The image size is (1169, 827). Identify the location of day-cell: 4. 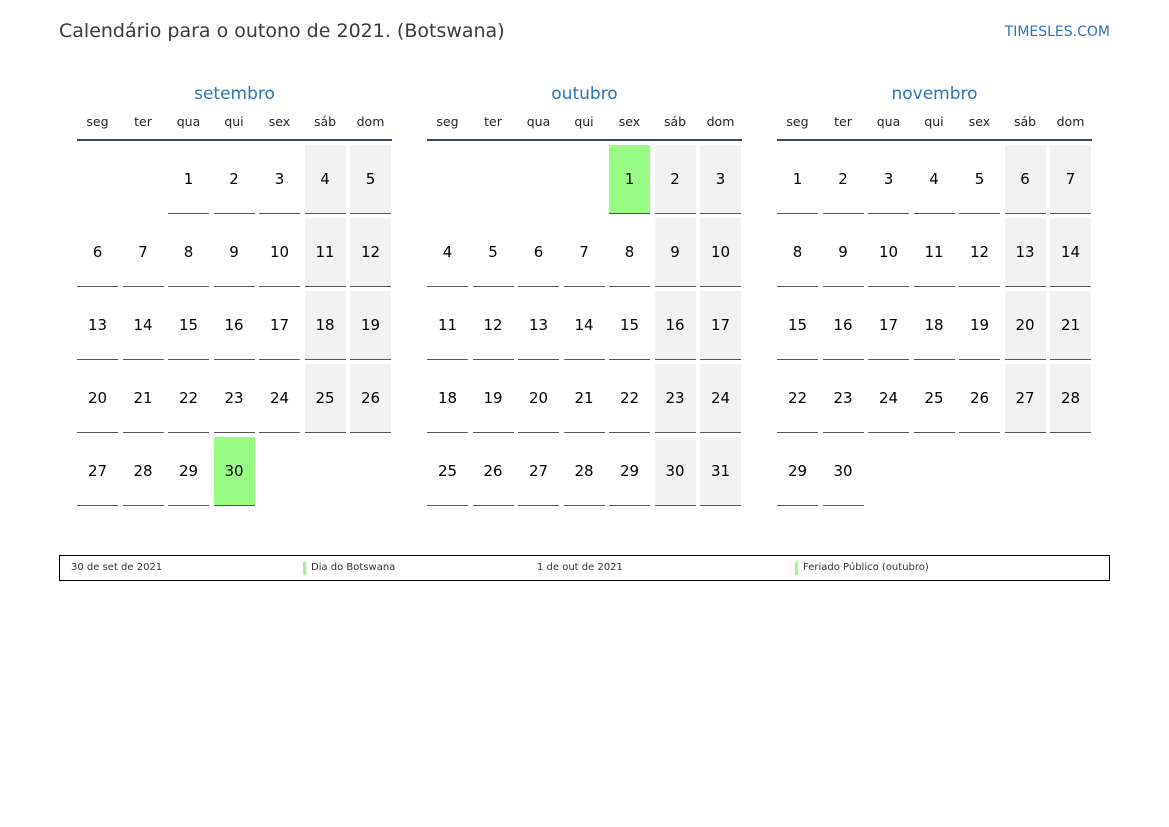
(325, 179).